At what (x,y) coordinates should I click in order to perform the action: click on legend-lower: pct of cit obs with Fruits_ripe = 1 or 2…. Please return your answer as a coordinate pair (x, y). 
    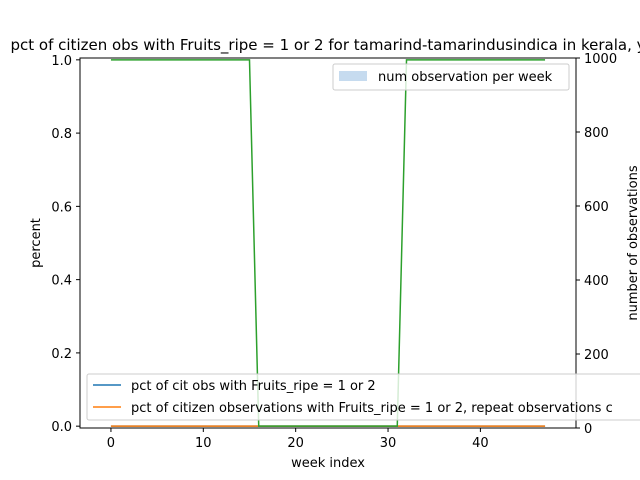
    Looking at the image, I should click on (363, 397).